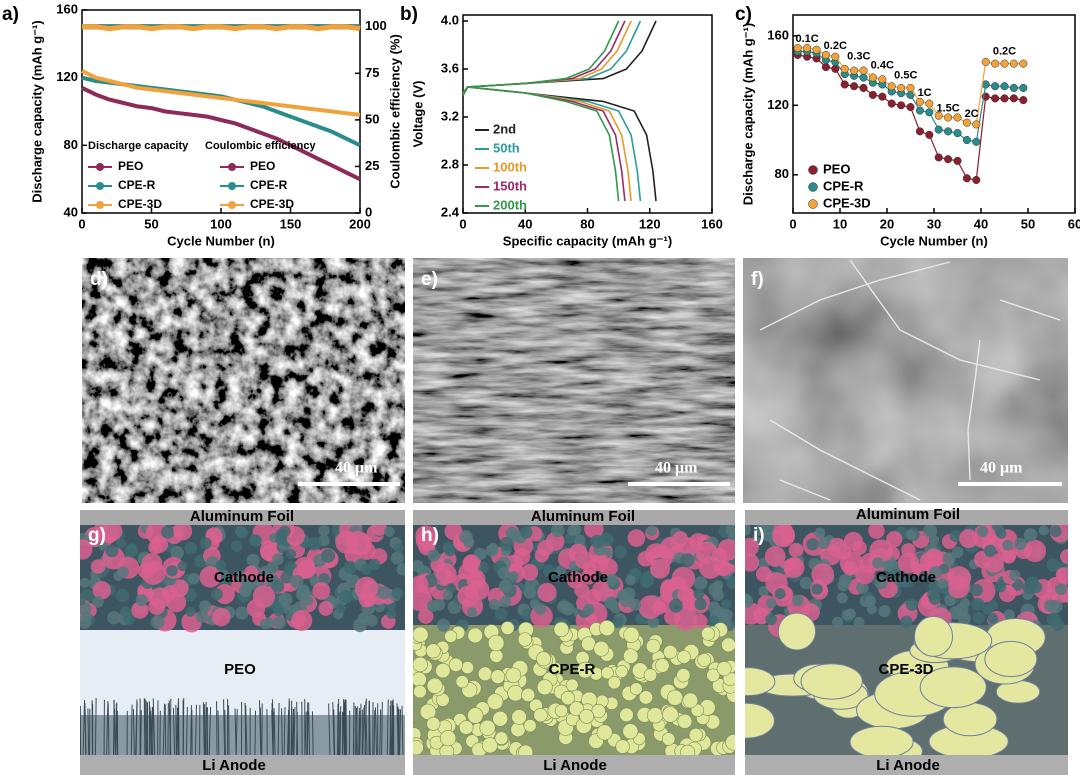  I want to click on x-tick-label: 40, so click(981, 223).